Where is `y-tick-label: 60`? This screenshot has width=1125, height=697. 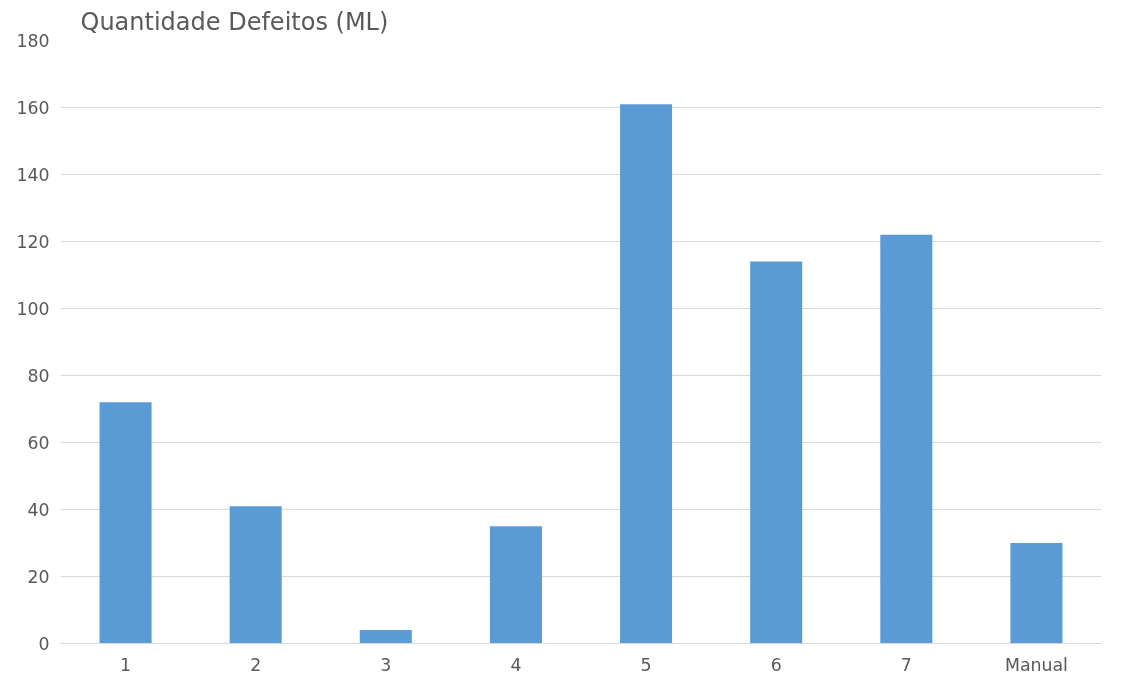 y-tick-label: 60 is located at coordinates (38, 443).